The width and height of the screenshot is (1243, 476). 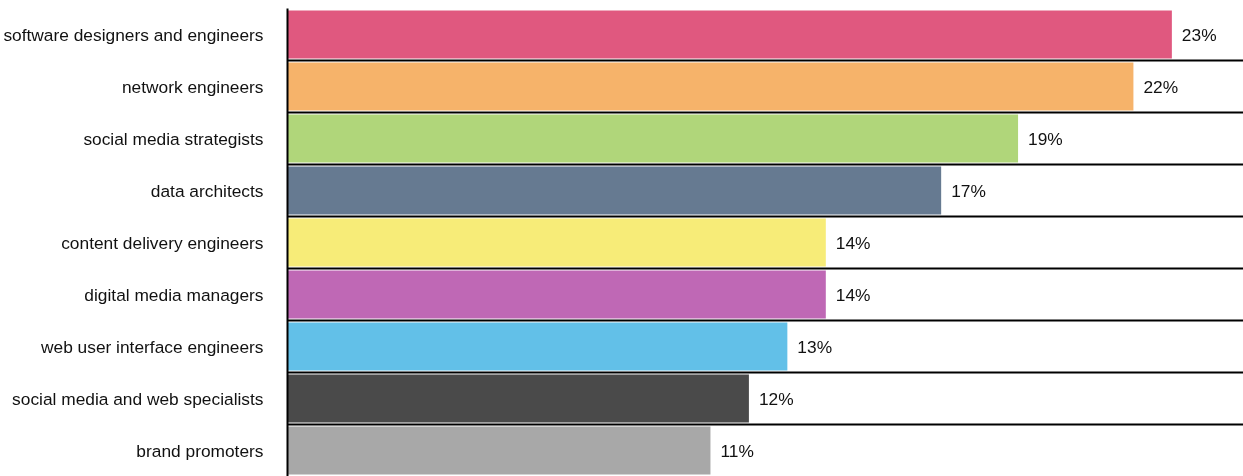 I want to click on y-tick-label: web user interface engineers, so click(x=151, y=346).